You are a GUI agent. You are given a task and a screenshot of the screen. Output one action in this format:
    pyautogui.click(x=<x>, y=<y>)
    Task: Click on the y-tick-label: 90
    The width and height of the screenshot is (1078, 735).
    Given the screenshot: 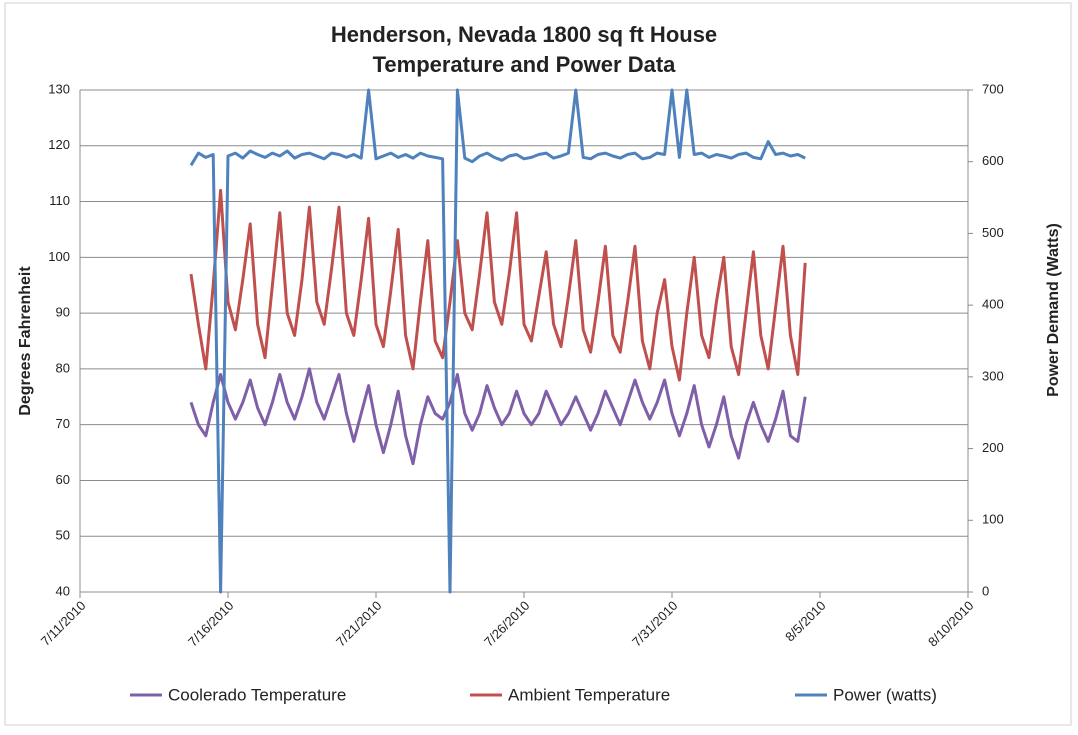 What is the action you would take?
    pyautogui.click(x=63, y=312)
    